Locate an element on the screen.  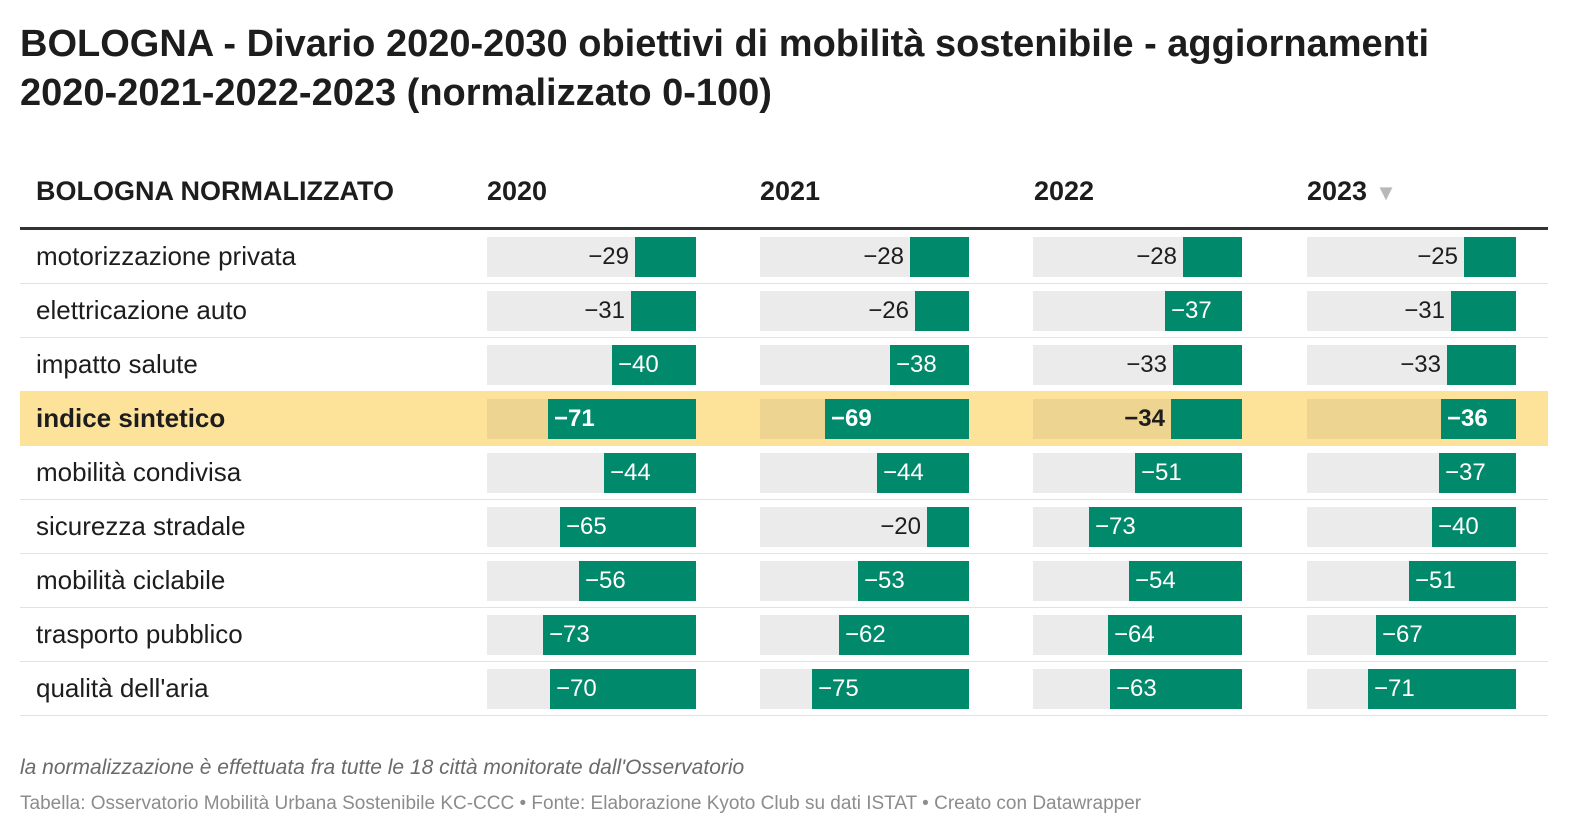
table-row: trasporto pubblico −73 −62 −64 −67 is located at coordinates (784, 635).